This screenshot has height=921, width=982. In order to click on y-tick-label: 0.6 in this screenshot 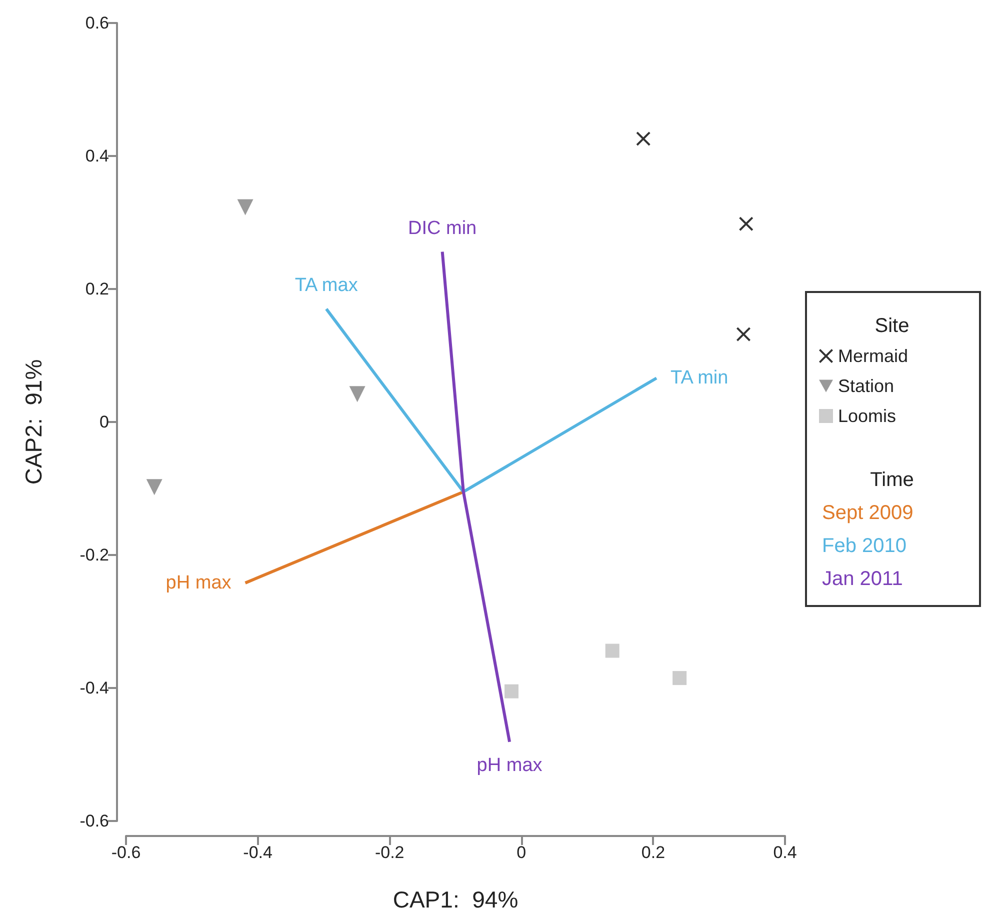, I will do `click(97, 23)`.